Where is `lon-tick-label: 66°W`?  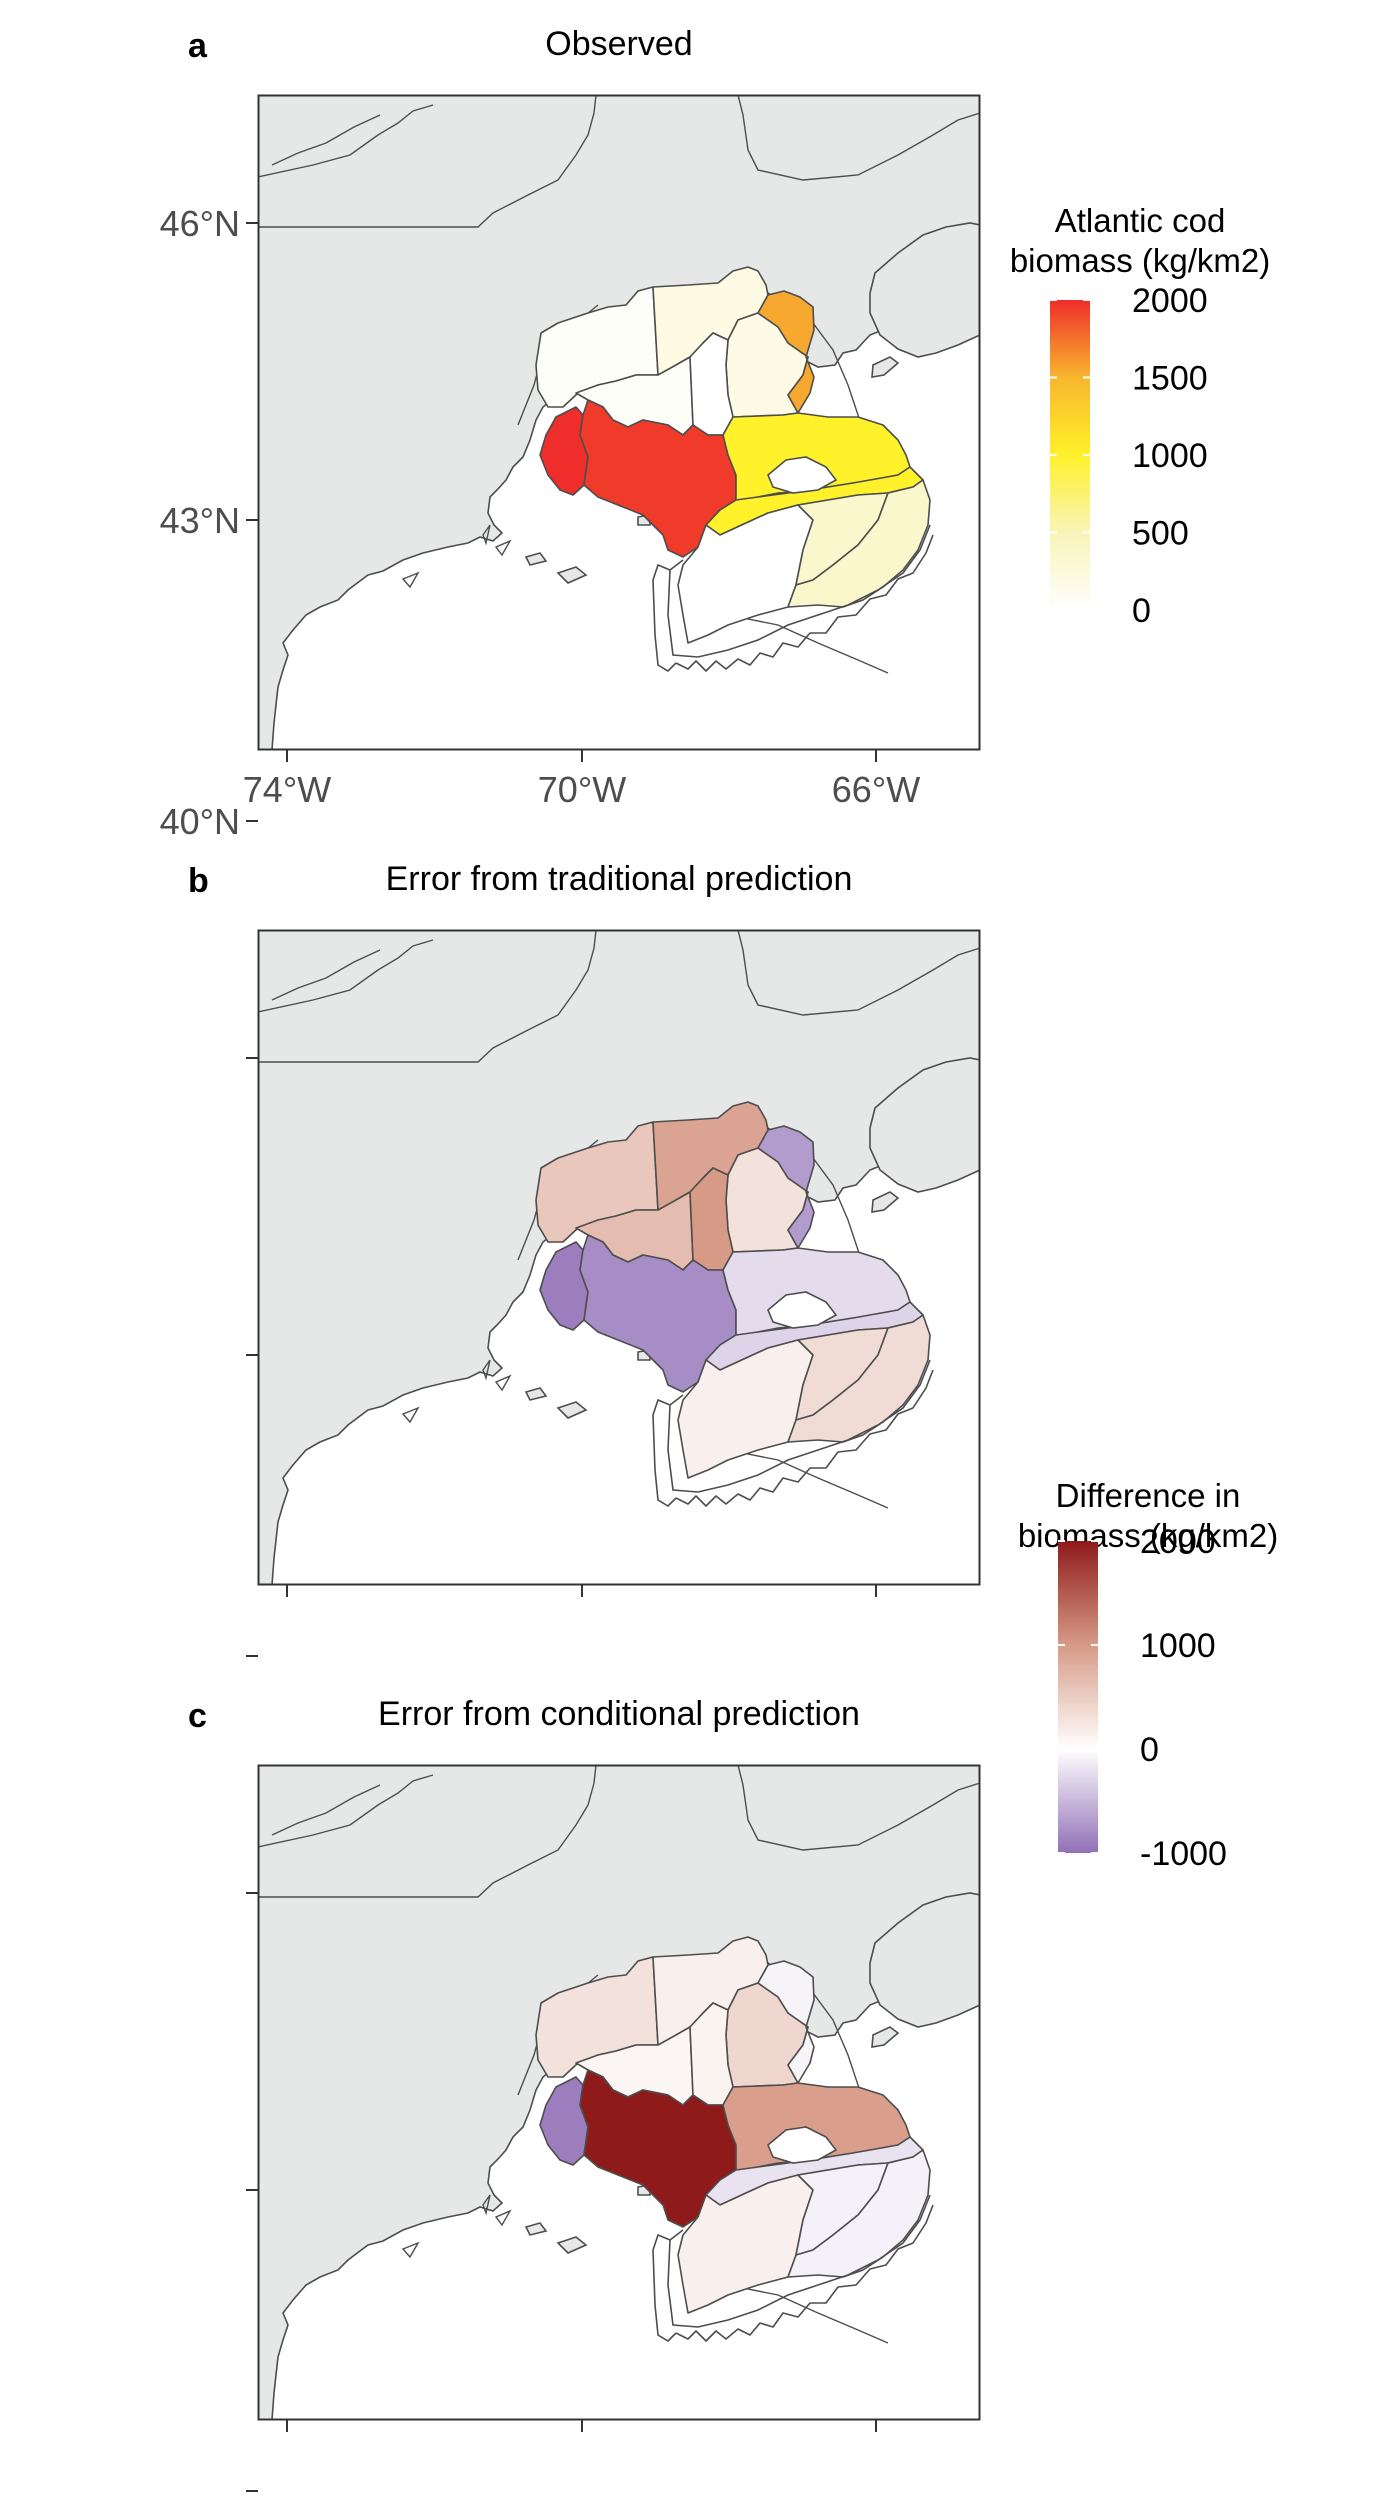
lon-tick-label: 66°W is located at coordinates (876, 789).